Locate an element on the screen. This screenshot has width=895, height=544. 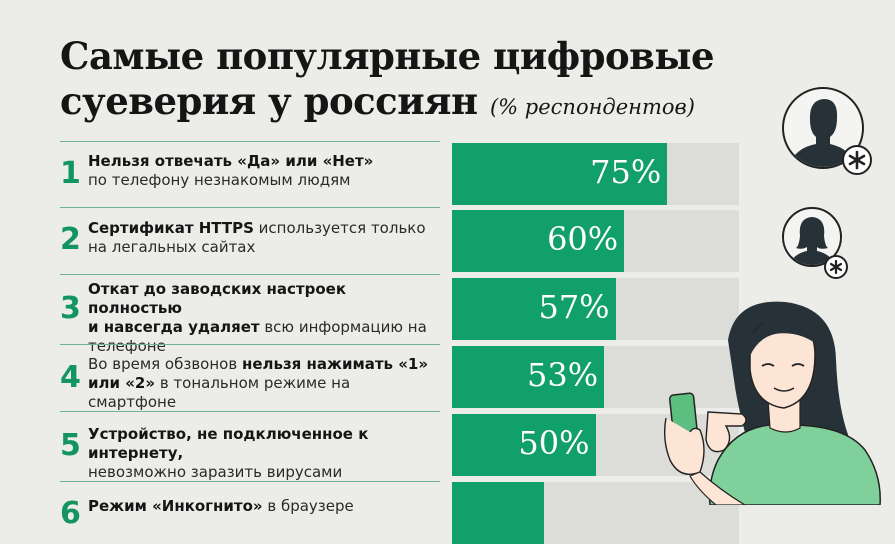
female-avatar-icon is located at coordinates (815, 243).